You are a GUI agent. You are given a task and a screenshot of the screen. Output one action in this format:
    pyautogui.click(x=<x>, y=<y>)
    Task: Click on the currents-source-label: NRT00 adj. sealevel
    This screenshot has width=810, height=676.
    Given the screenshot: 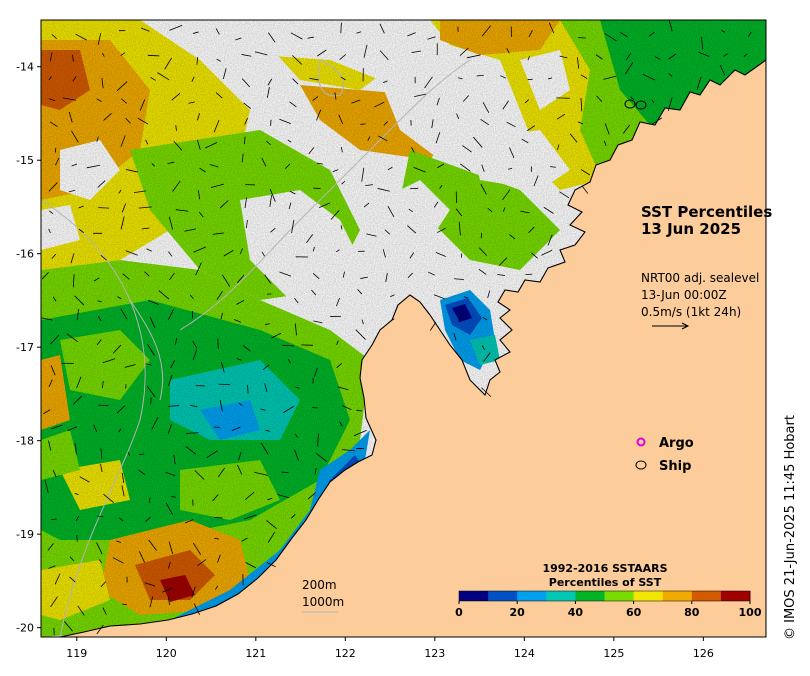 What is the action you would take?
    pyautogui.click(x=700, y=278)
    